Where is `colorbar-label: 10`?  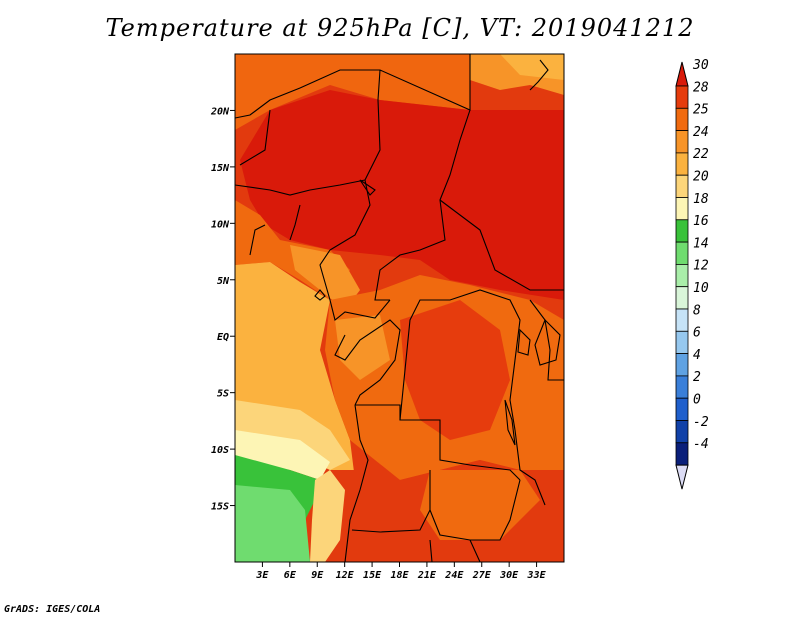
colorbar-label: 10 is located at coordinates (701, 288).